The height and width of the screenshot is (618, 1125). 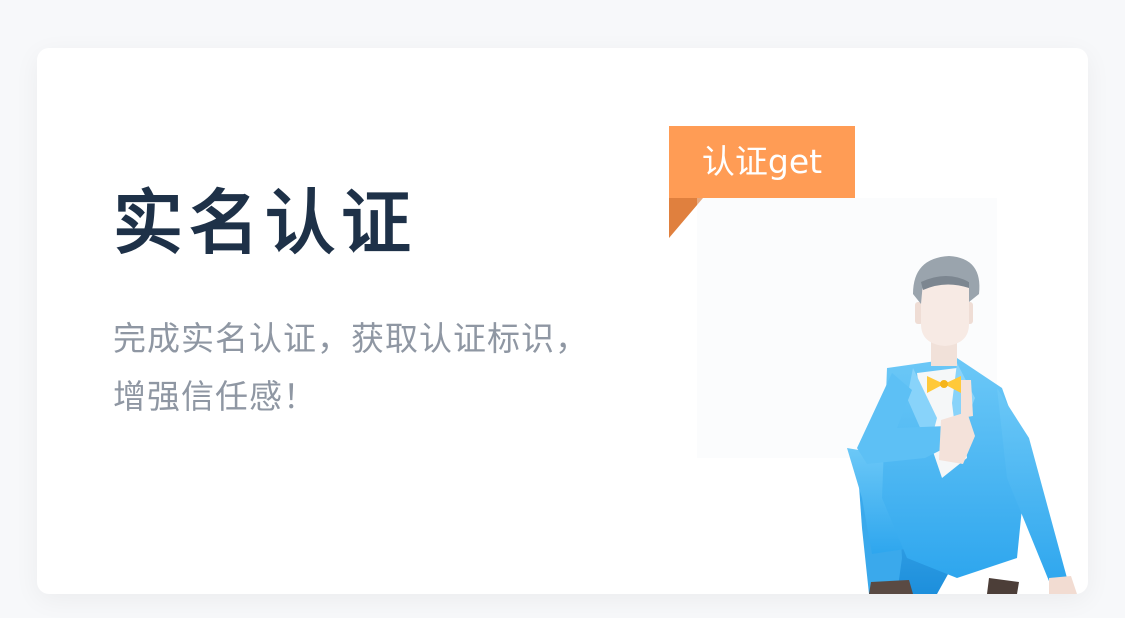 I want to click on page-title: 实名认证, so click(x=265, y=223).